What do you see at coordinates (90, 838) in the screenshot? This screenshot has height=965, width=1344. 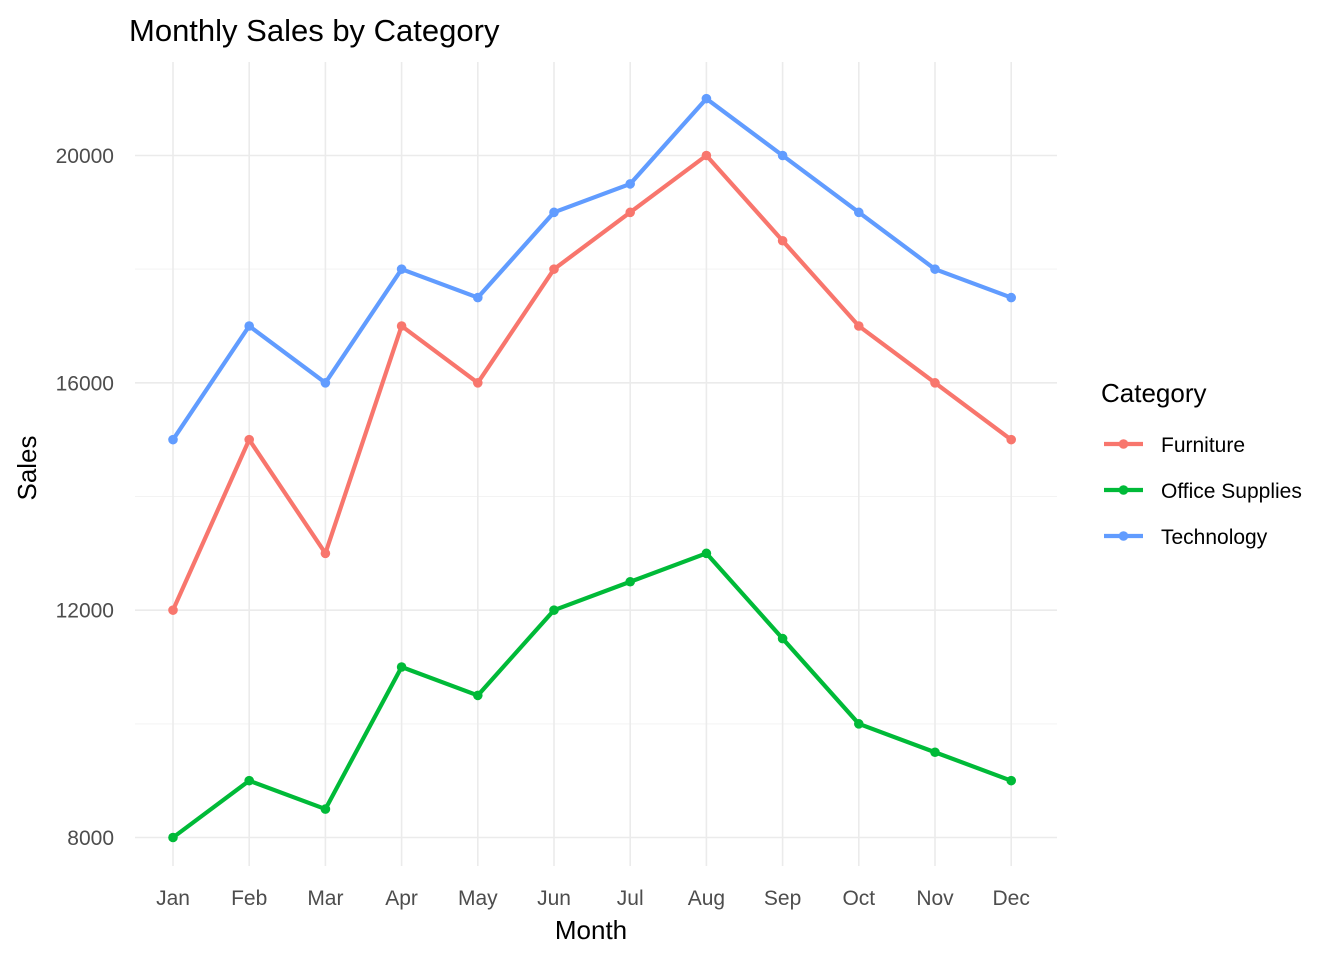 I see `y-tick-label: 8000` at bounding box center [90, 838].